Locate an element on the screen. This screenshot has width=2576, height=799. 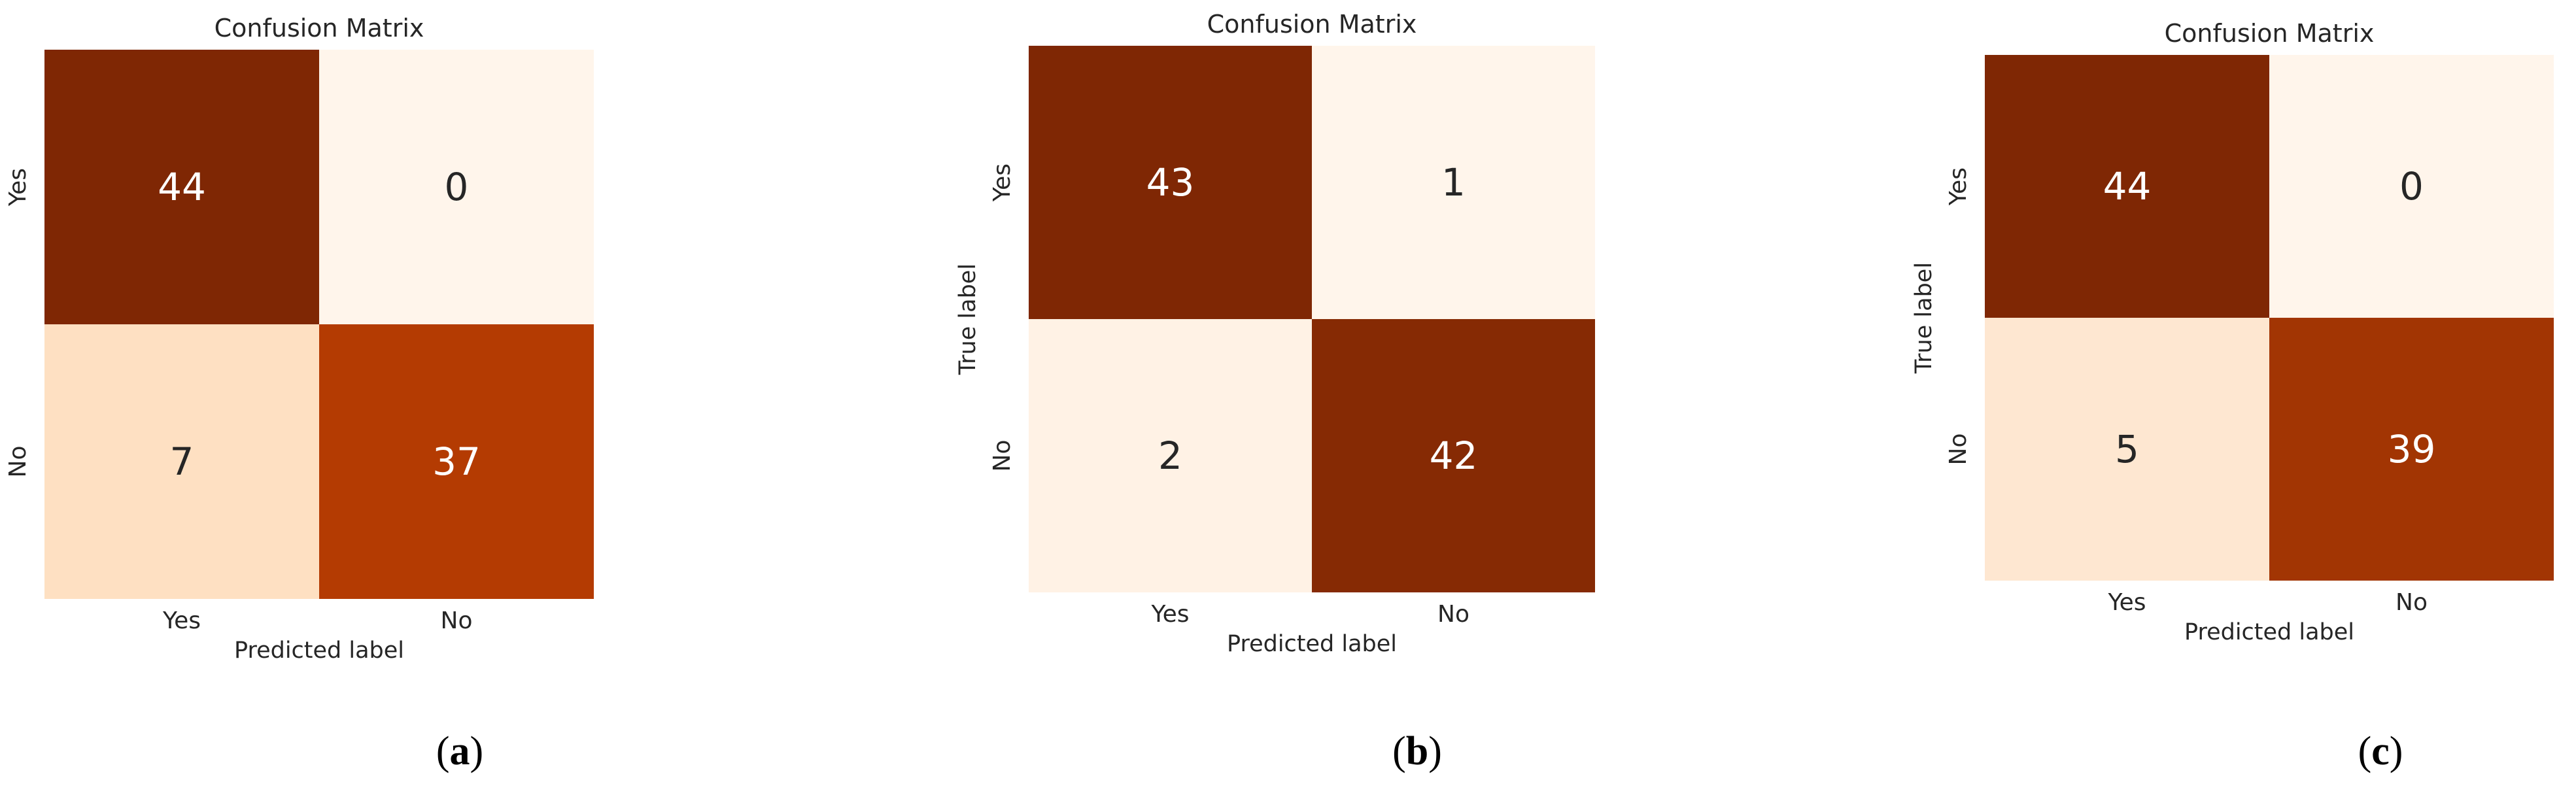
cell-value-label: 5 is located at coordinates (2127, 449).